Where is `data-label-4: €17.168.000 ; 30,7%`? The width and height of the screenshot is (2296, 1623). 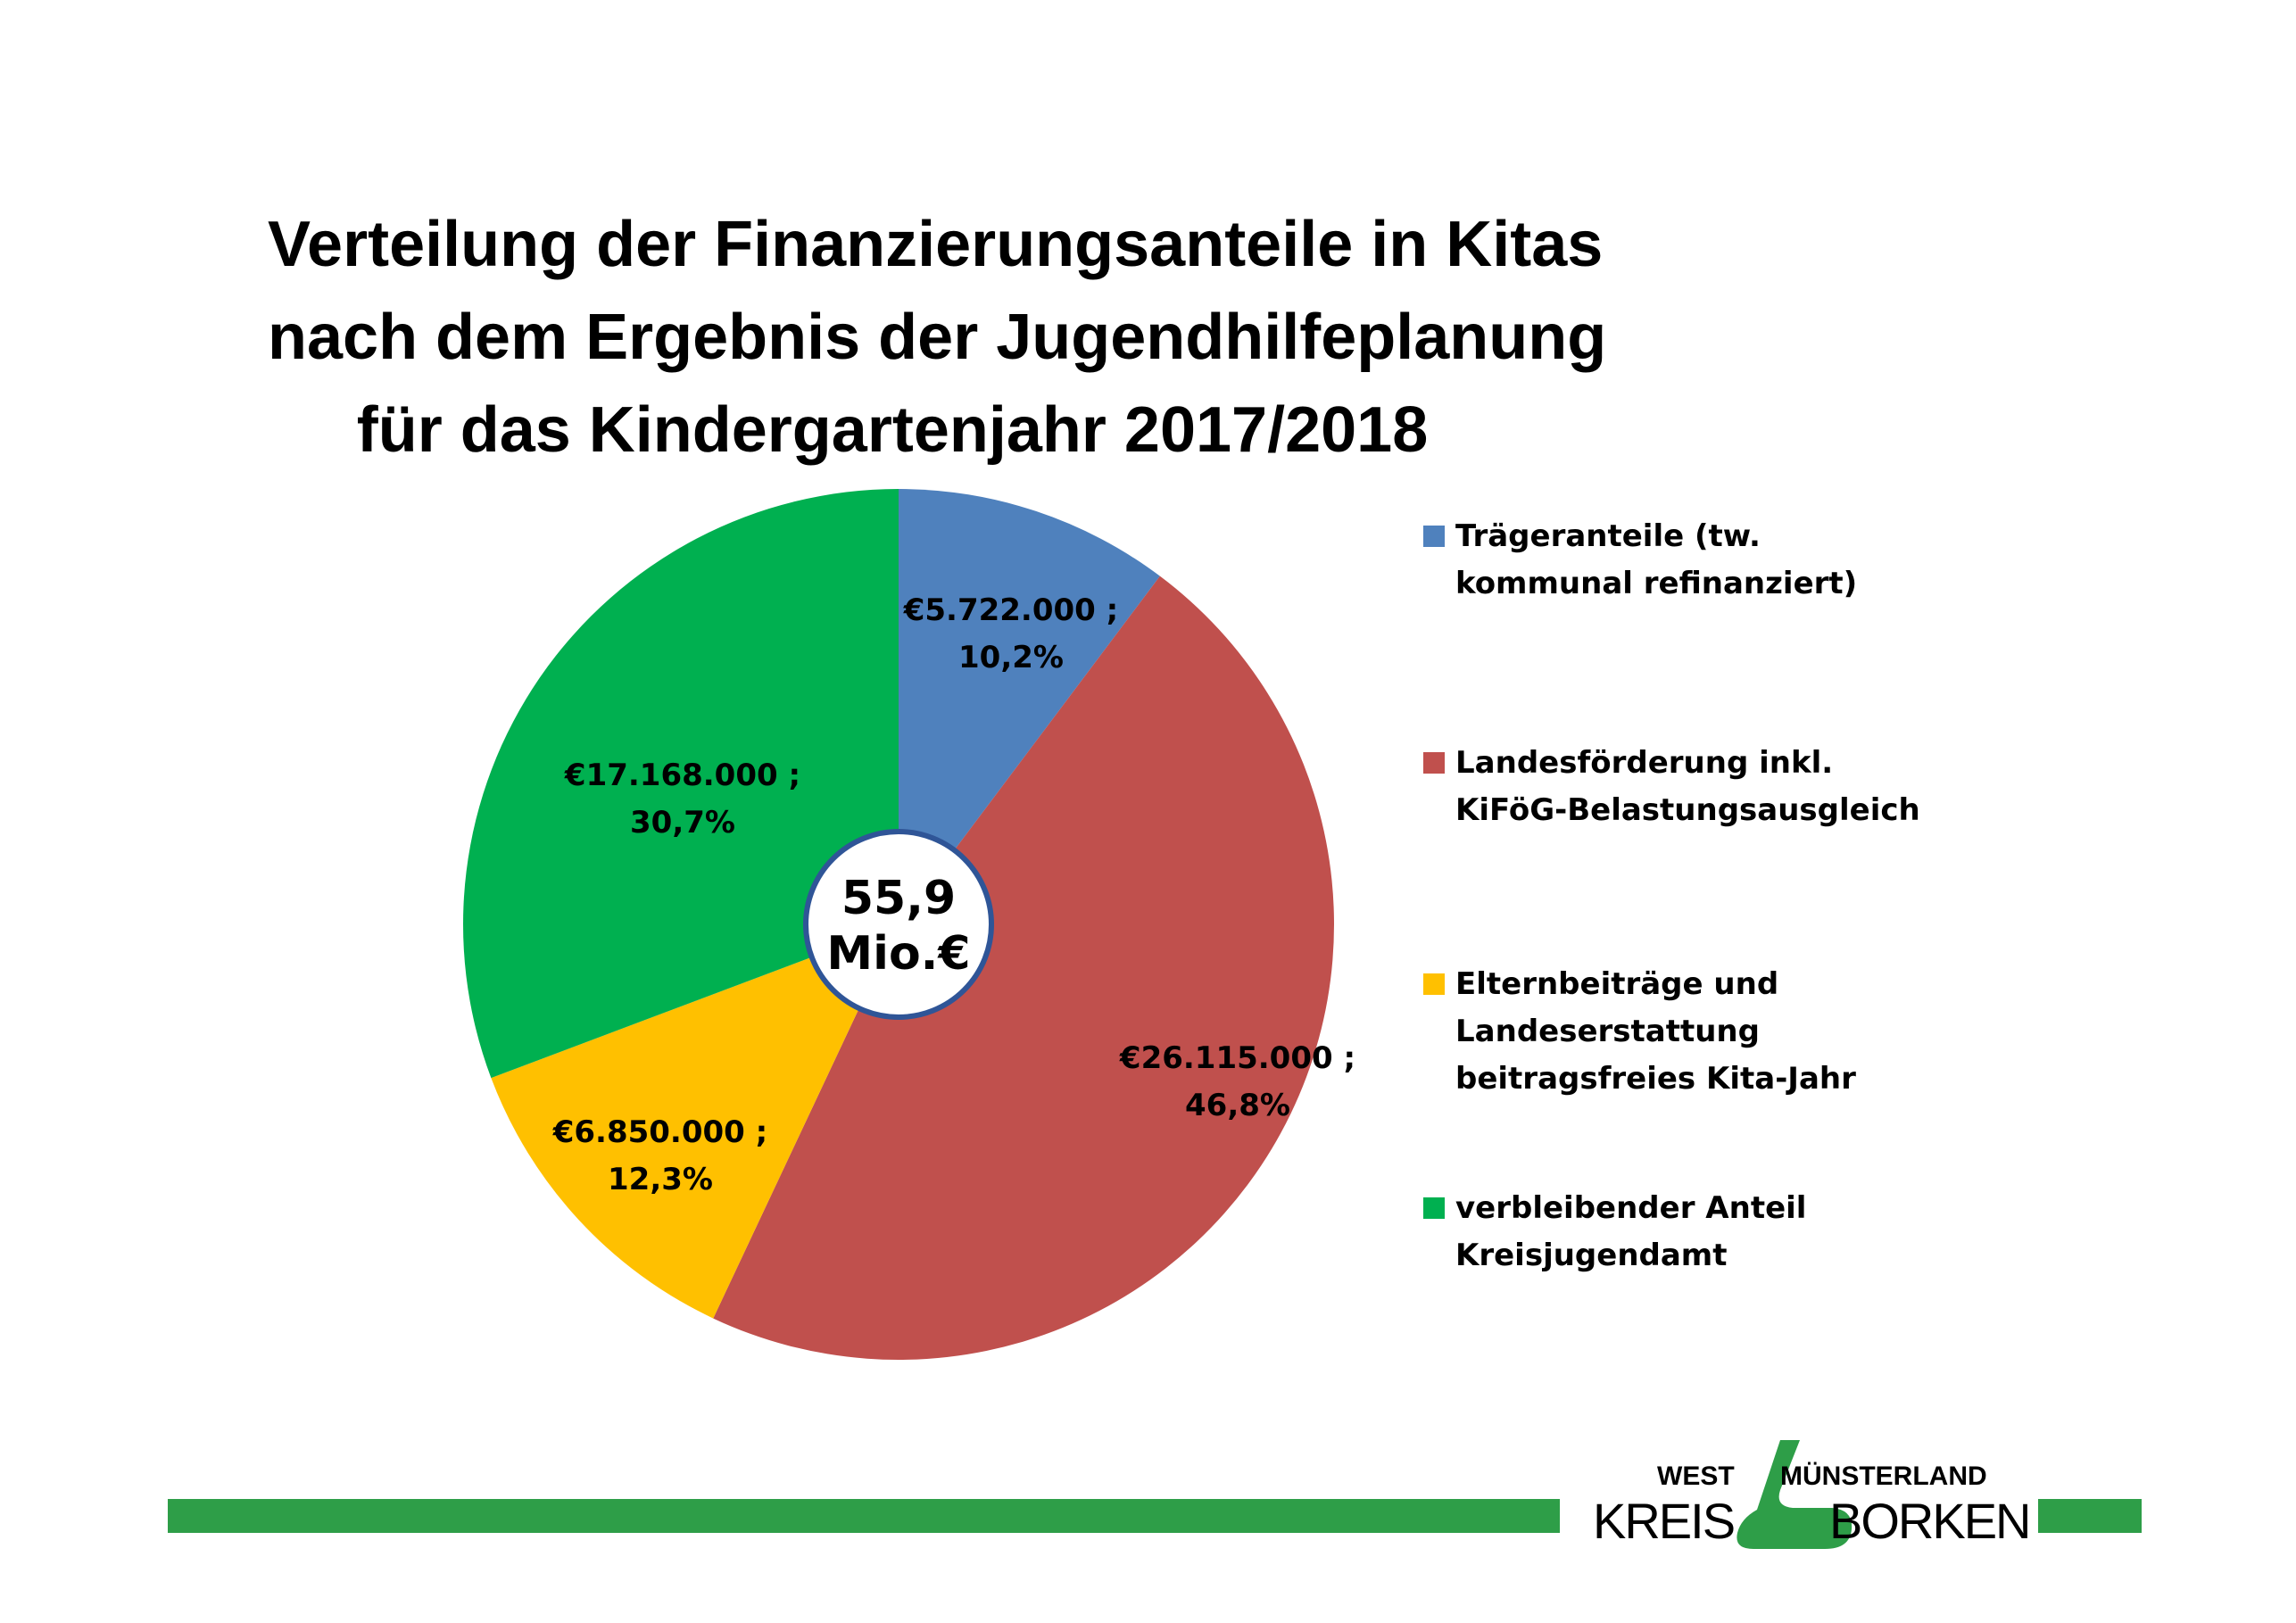 data-label-4: €17.168.000 ; 30,7% is located at coordinates (682, 799).